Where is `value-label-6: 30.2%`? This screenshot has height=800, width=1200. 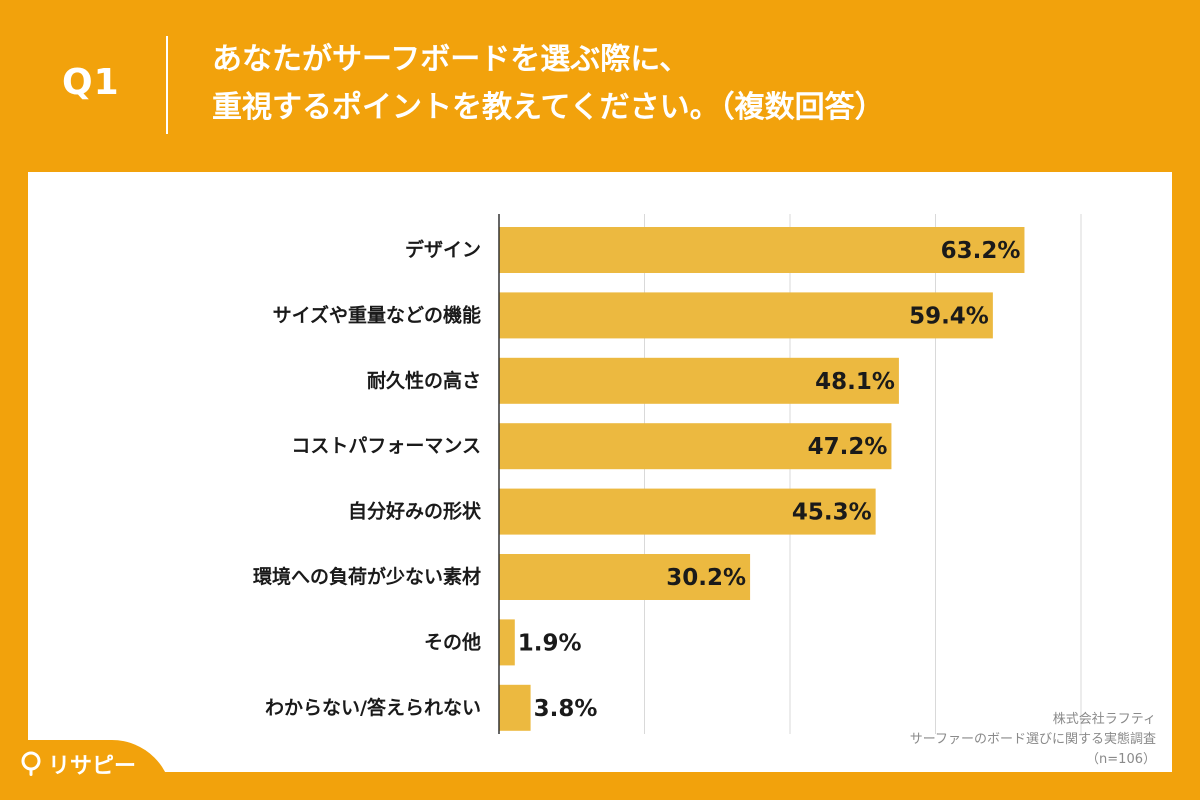 value-label-6: 30.2% is located at coordinates (706, 578).